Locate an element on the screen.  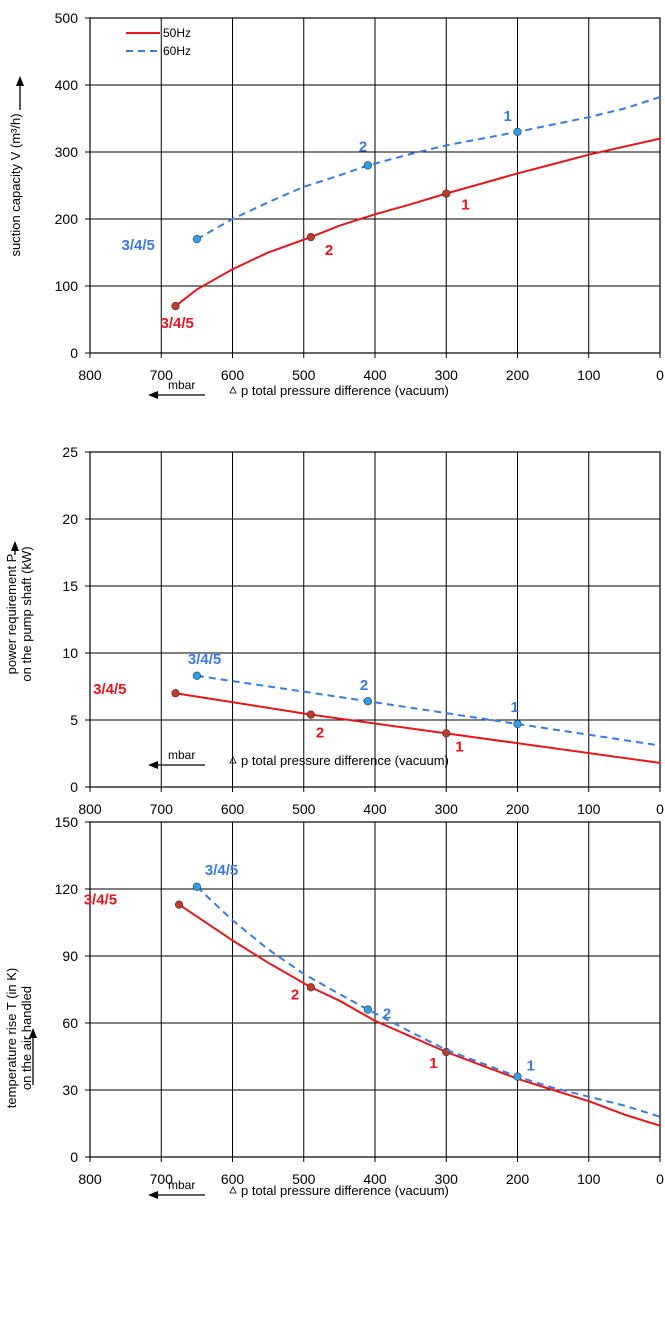
legend-label: 60Hz is located at coordinates (177, 51).